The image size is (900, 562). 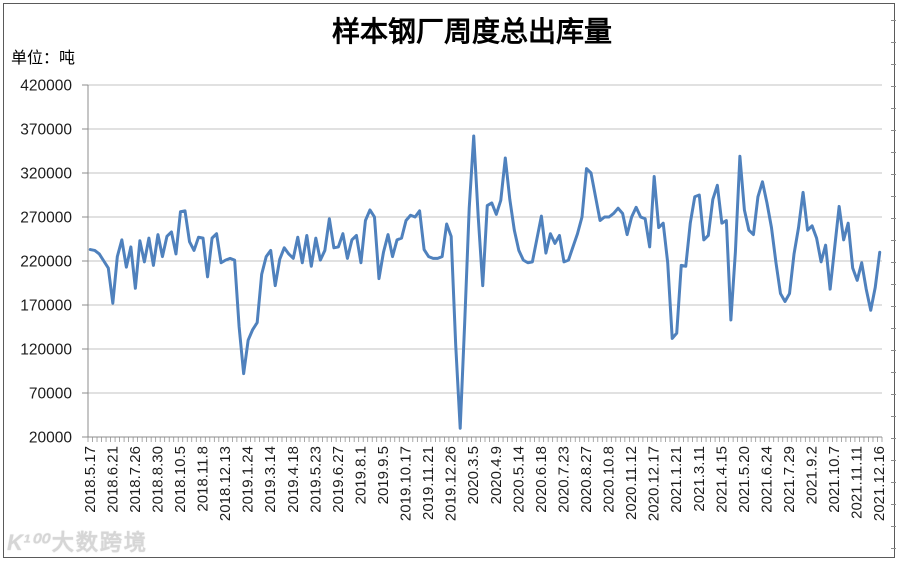 I want to click on x-tick-label: 2018.6.21, so click(x=112, y=479).